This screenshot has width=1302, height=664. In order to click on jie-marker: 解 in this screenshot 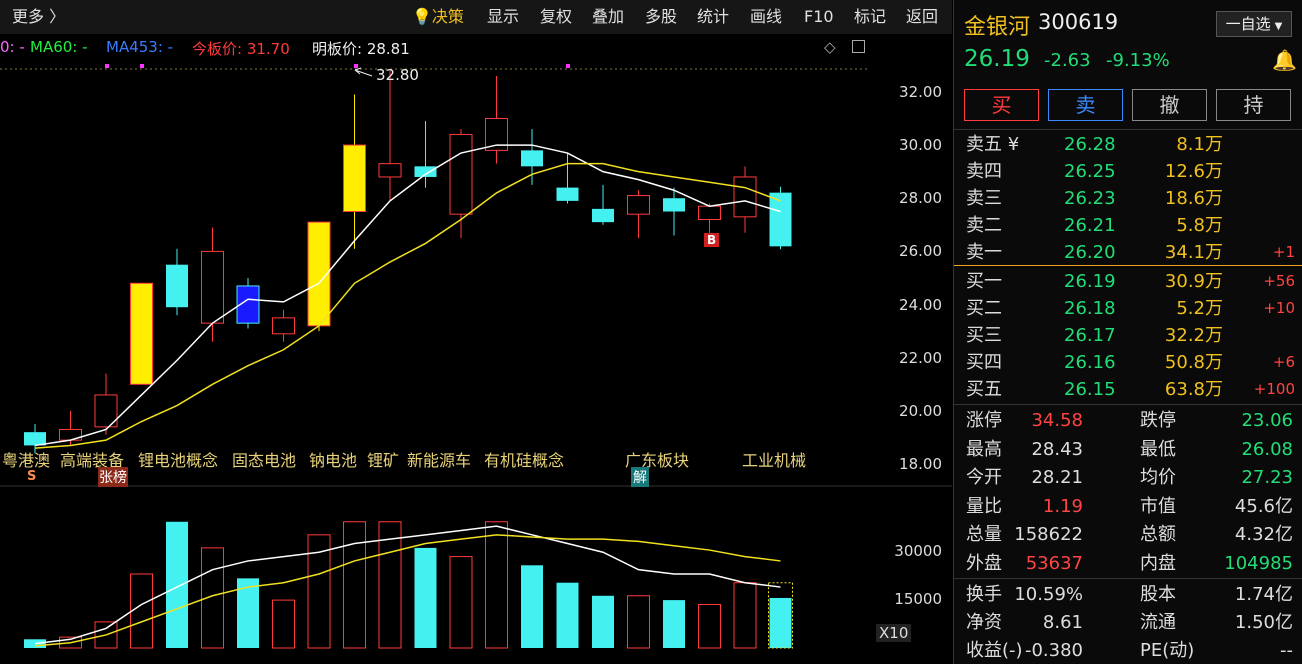, I will do `click(640, 477)`.